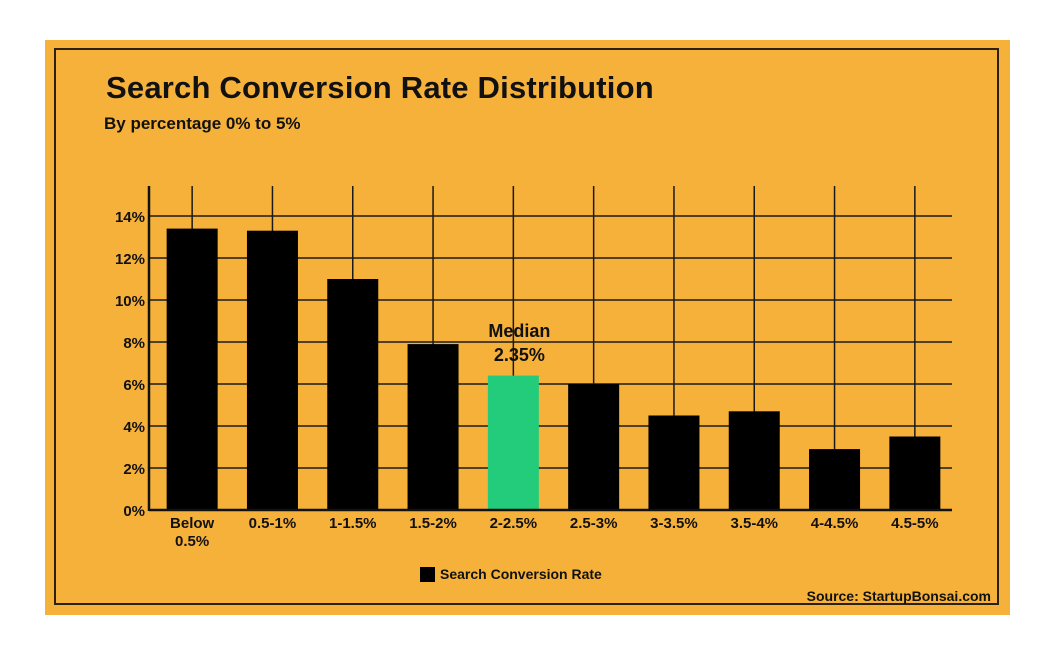 Image resolution: width=1059 pixels, height=653 pixels. I want to click on x-tick-label: 4.5-5%, so click(915, 523).